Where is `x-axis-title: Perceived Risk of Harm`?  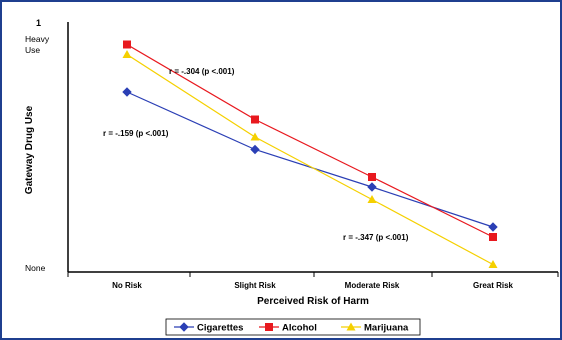 x-axis-title: Perceived Risk of Harm is located at coordinates (313, 301).